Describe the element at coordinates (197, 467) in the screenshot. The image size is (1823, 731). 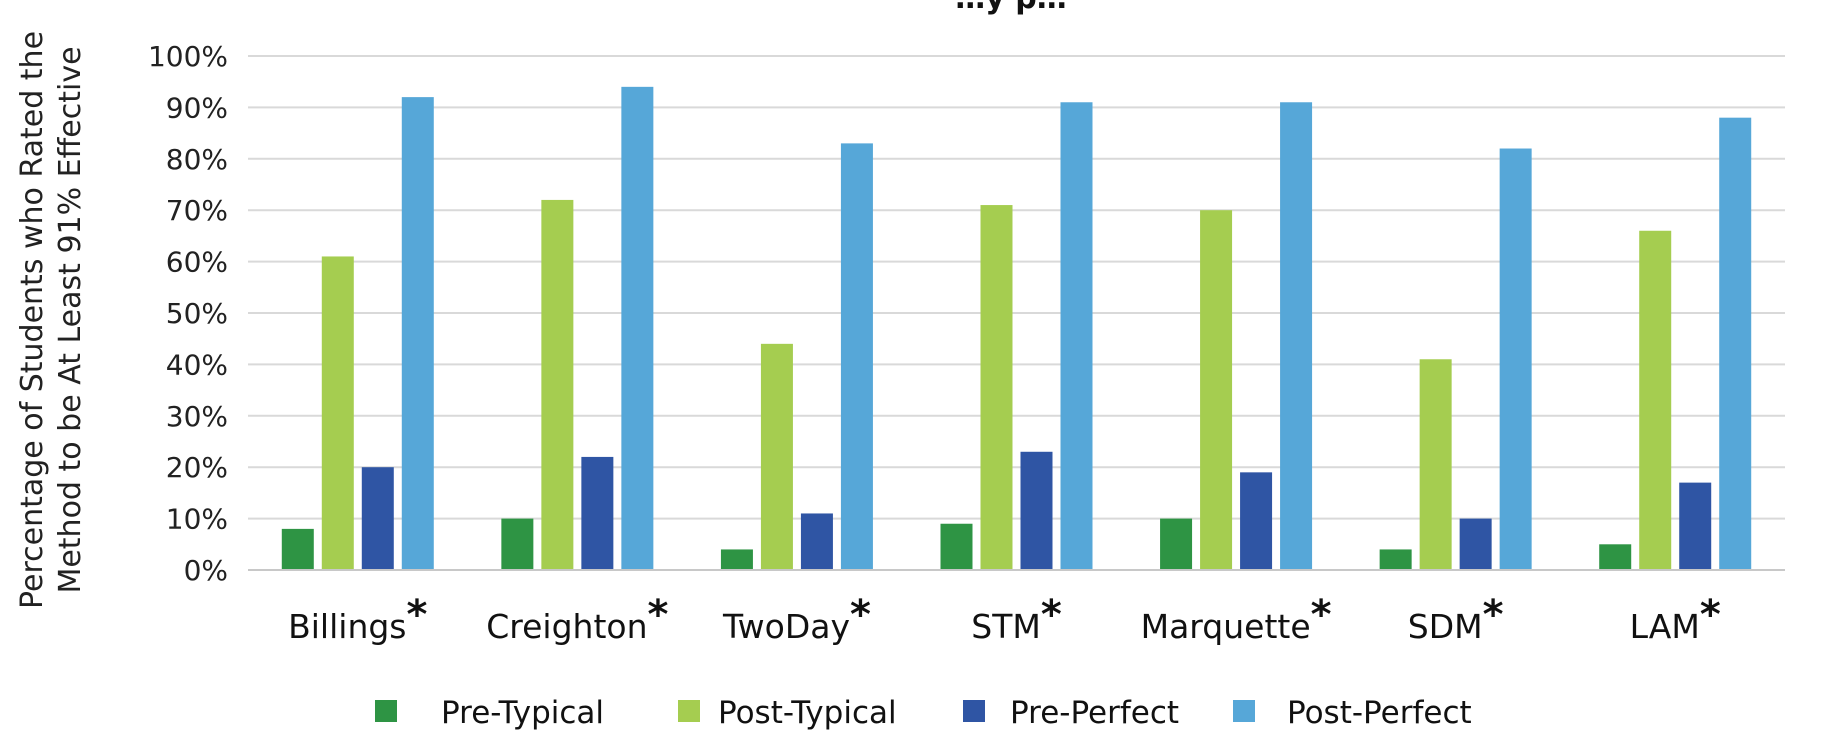
I see `y-tick-label: 20%` at that location.